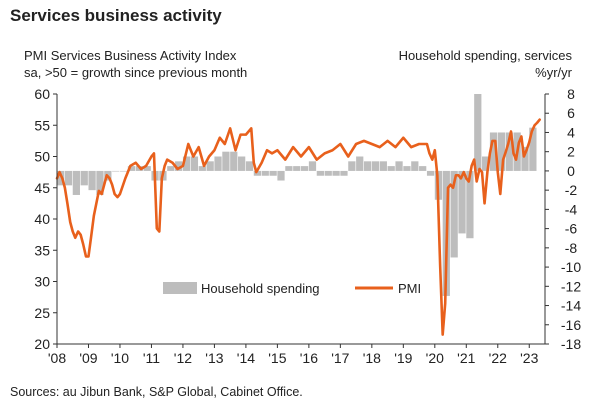  Describe the element at coordinates (277, 358) in the screenshot. I see `x-tick-label: '15` at that location.